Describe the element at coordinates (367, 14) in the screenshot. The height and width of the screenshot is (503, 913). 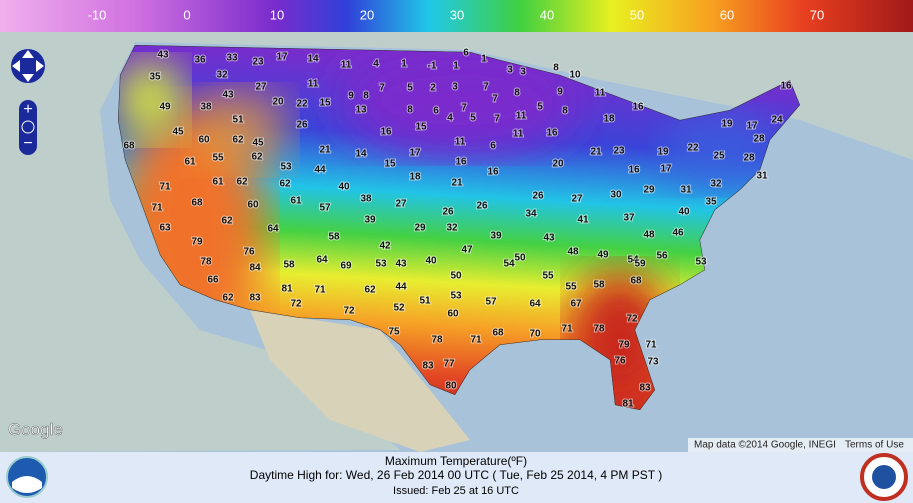
I see `colorbar-label: 20` at that location.